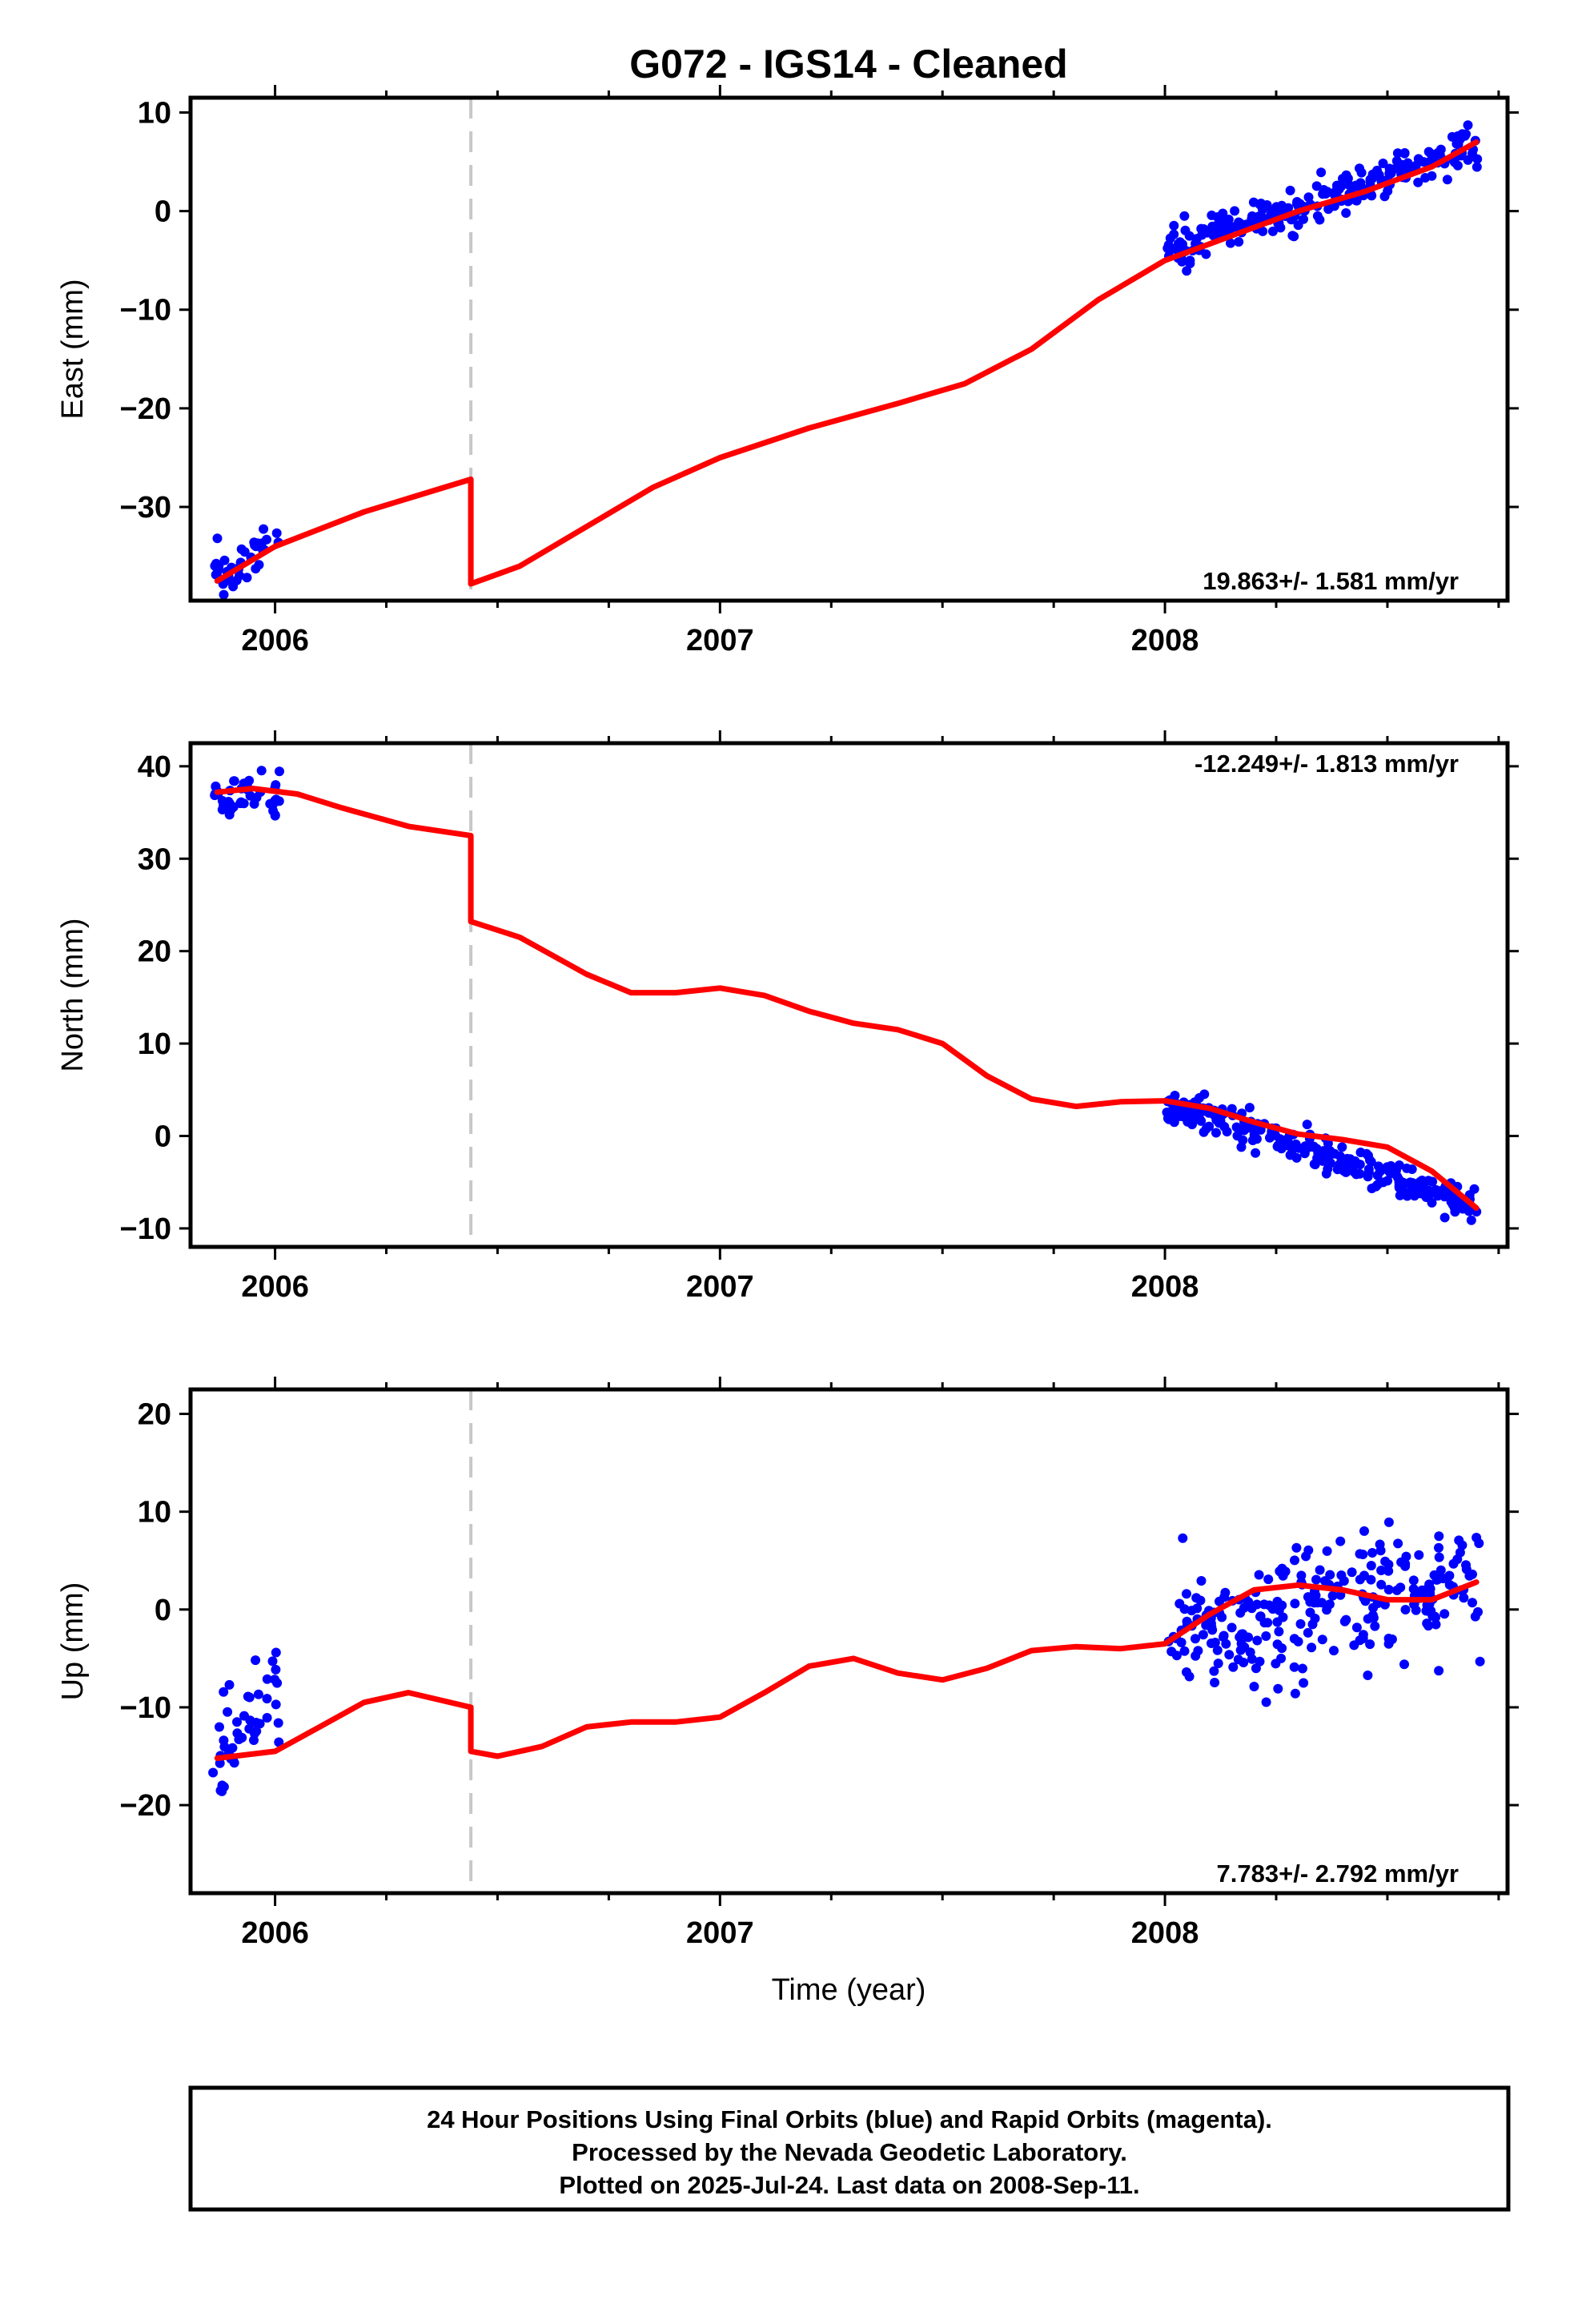  Describe the element at coordinates (145, 1806) in the screenshot. I see `up-y-tick-label: −20` at that location.